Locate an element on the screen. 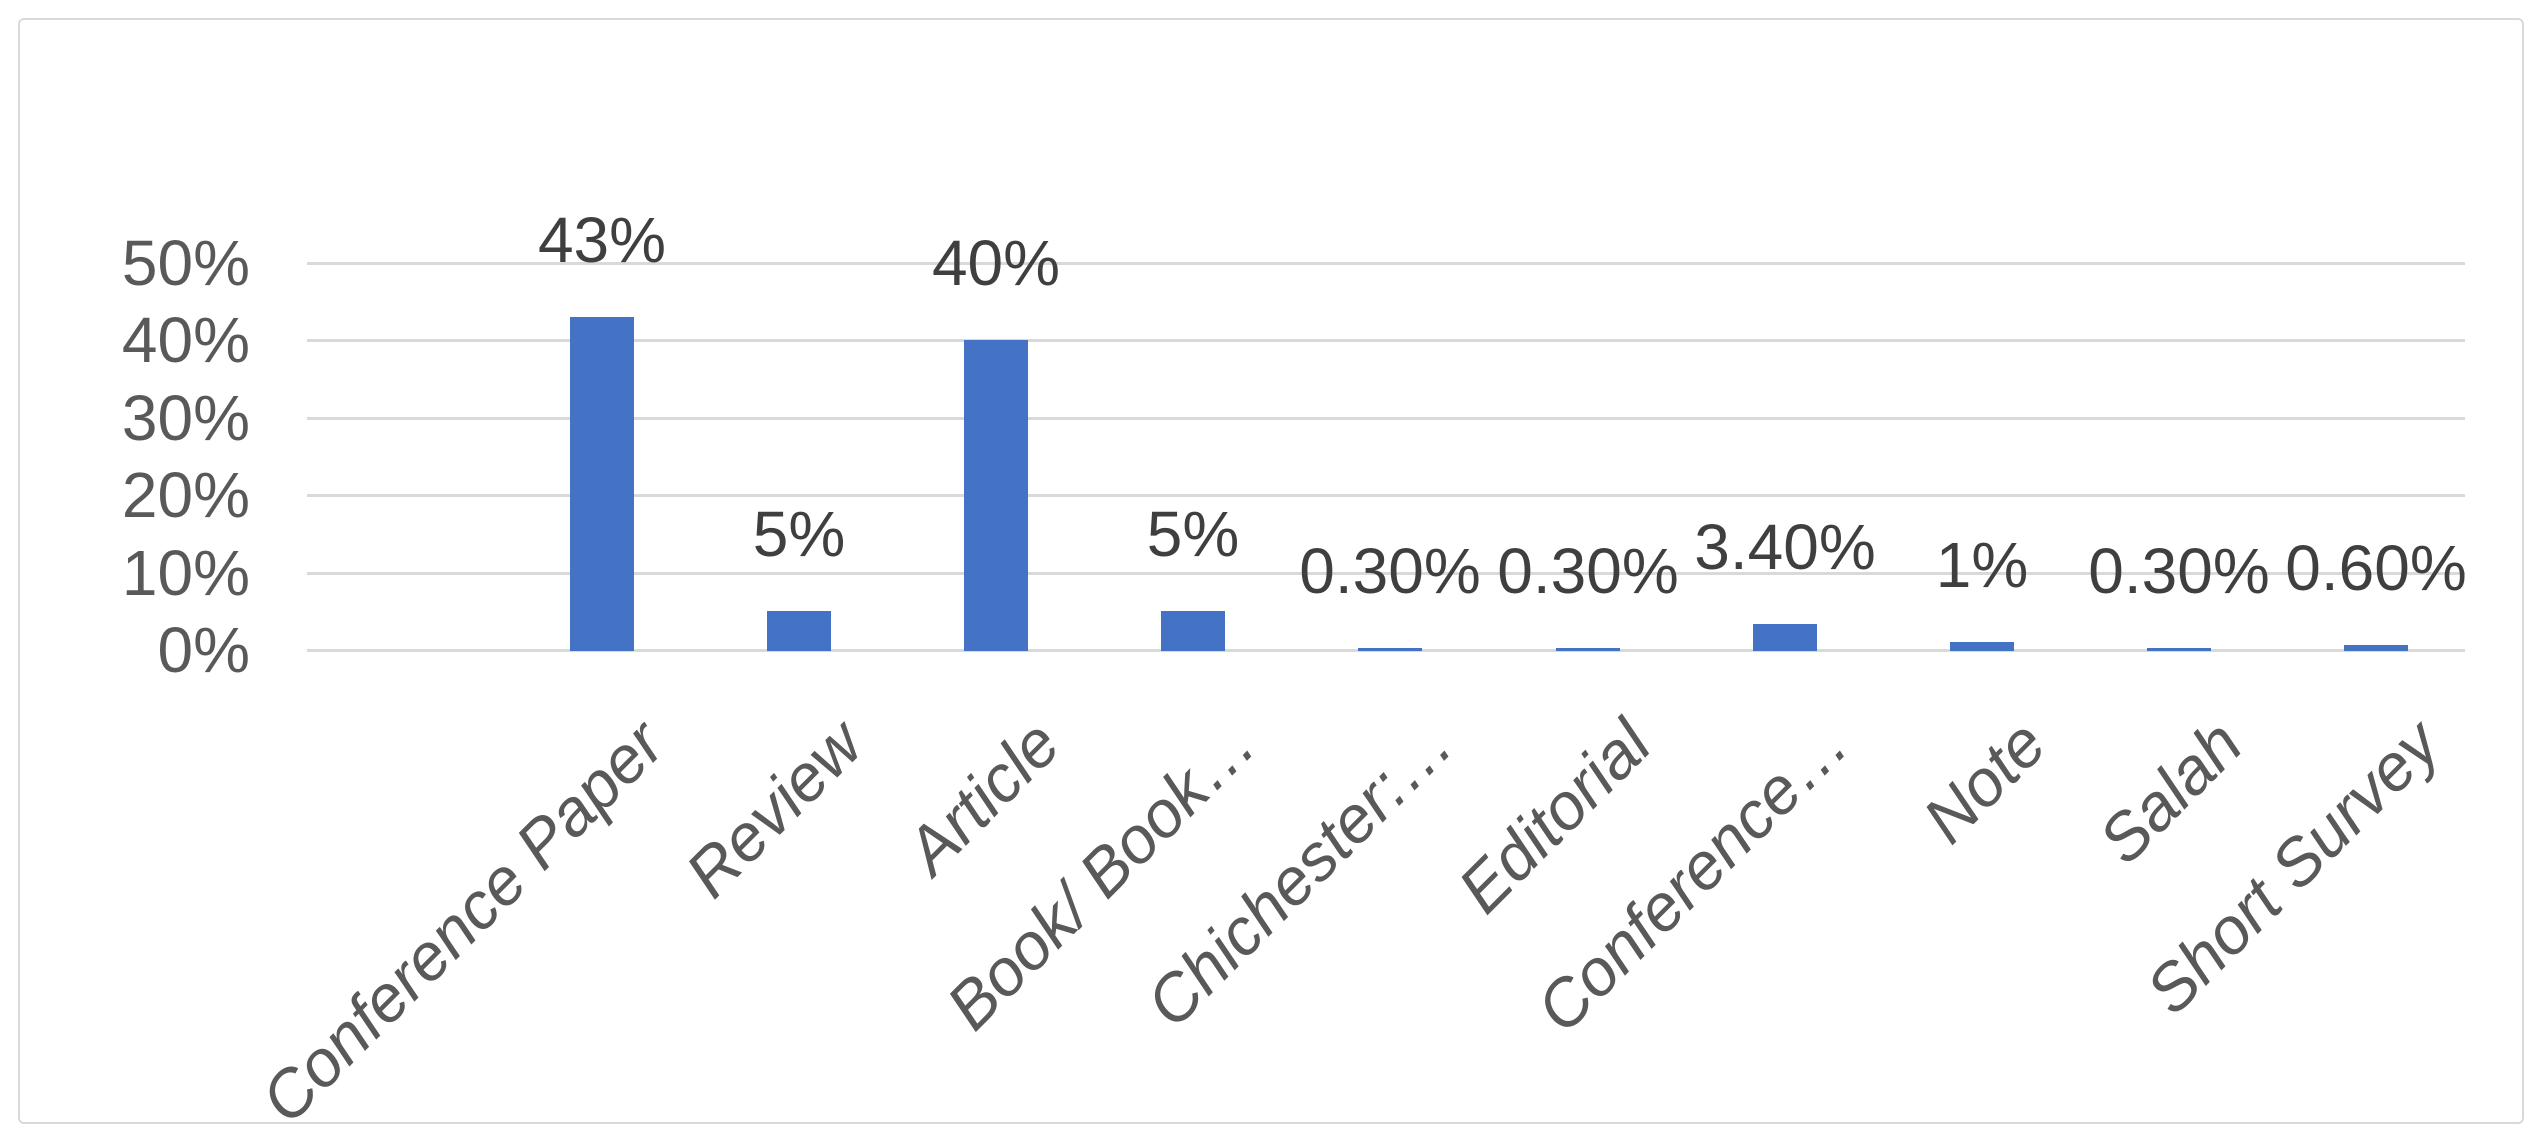  bar-value-label-review: 5% is located at coordinates (799, 534).